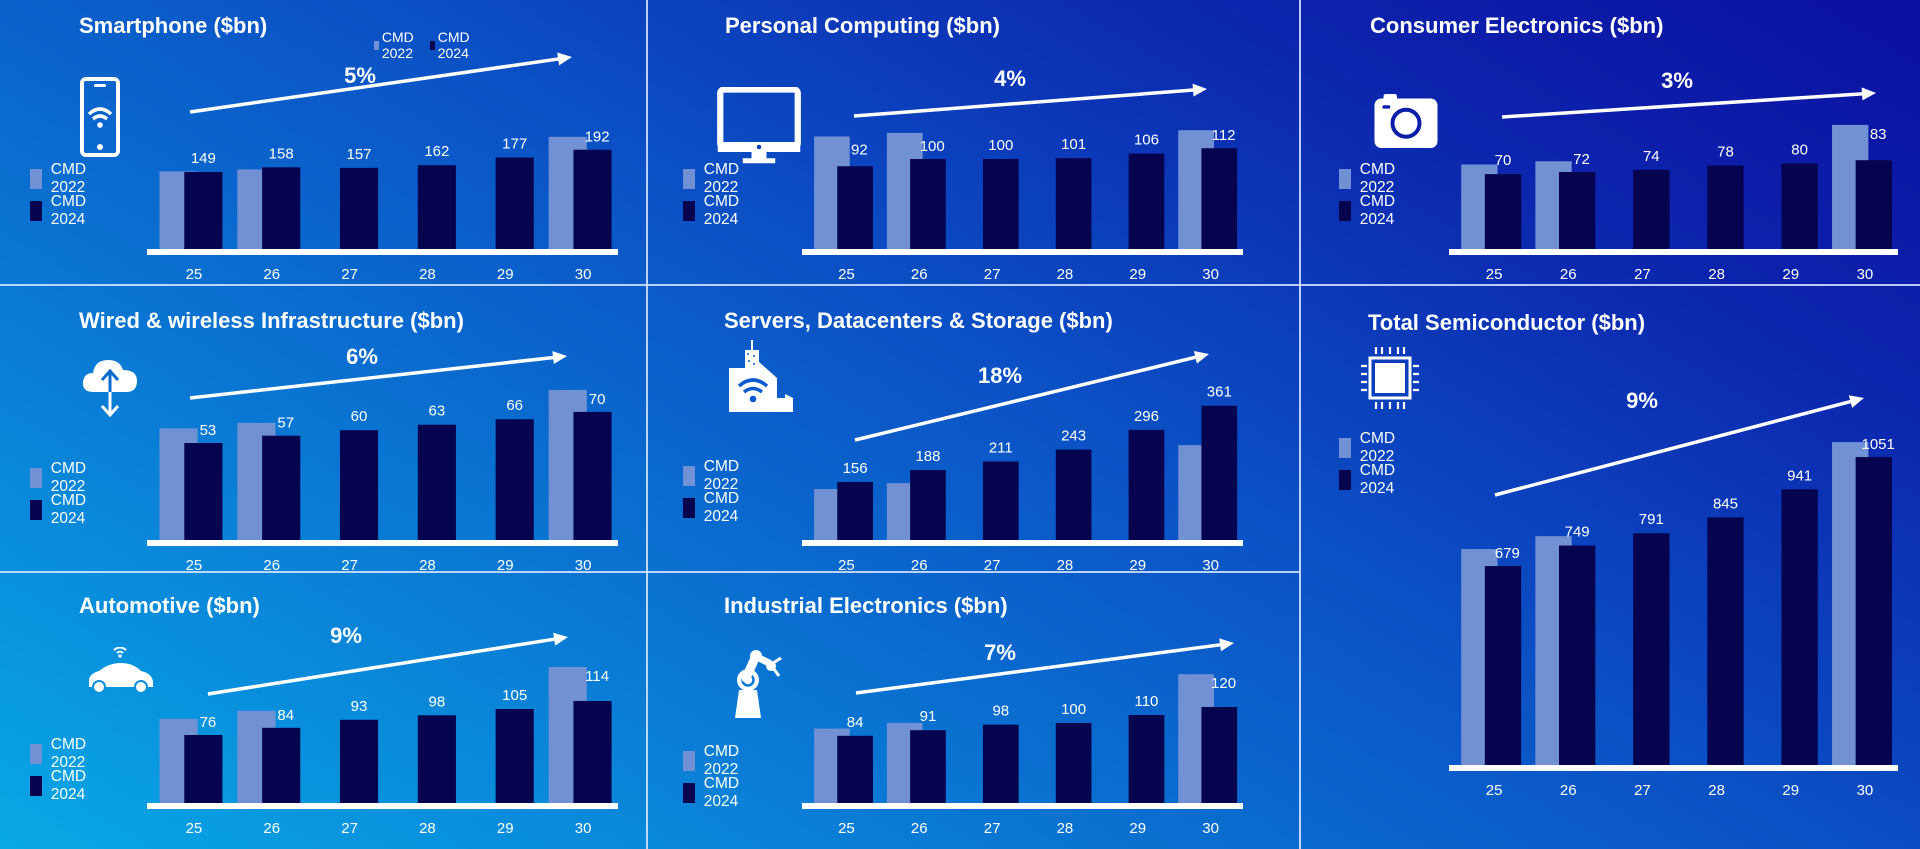 The height and width of the screenshot is (849, 1920). What do you see at coordinates (1507, 553) in the screenshot?
I see `data-label: 679` at bounding box center [1507, 553].